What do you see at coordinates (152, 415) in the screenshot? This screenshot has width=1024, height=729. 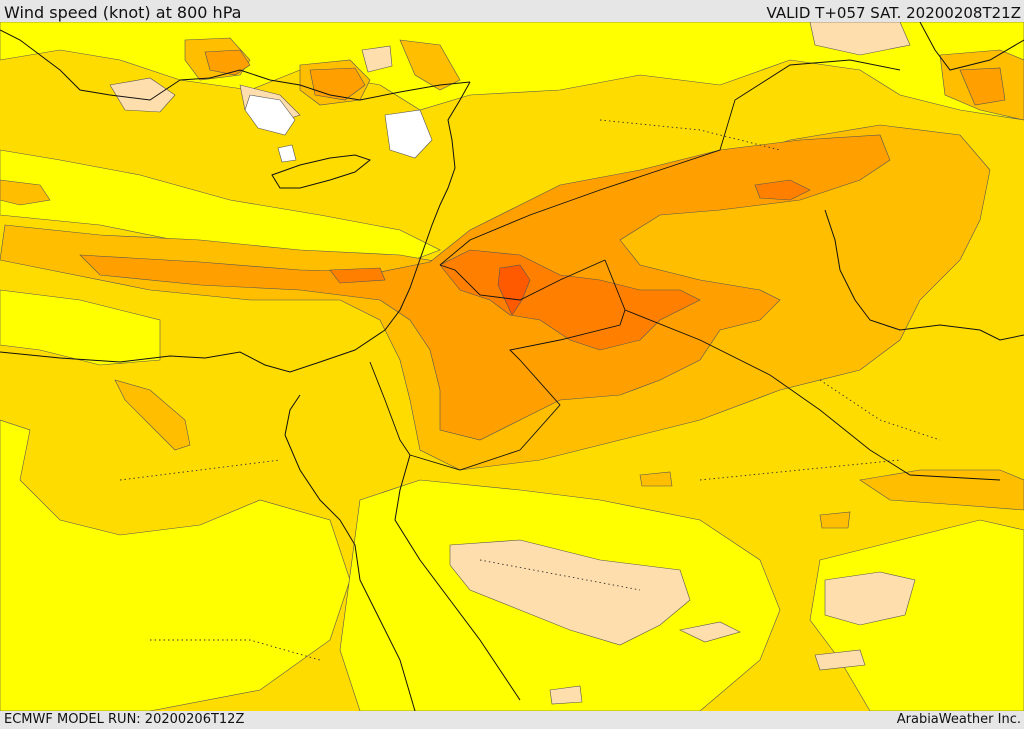 I see `field-20-25-sinai` at bounding box center [152, 415].